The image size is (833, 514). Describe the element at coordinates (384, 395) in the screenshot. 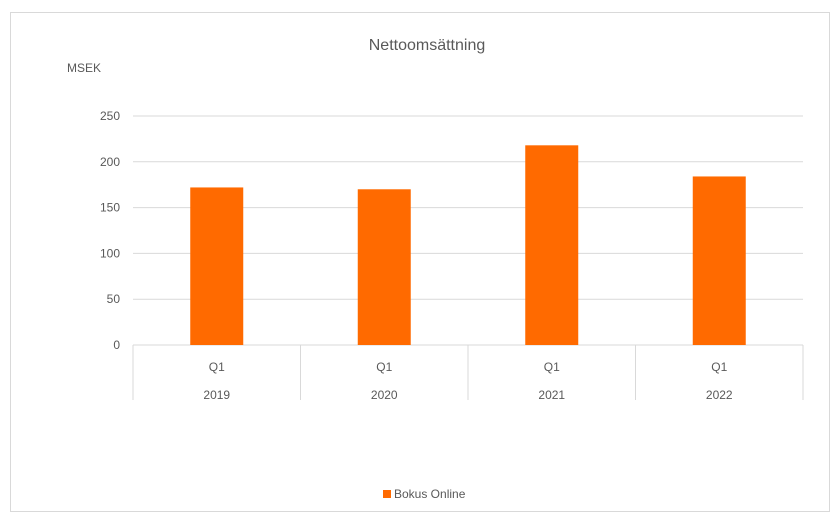

I see `x-group-label: 2020` at that location.